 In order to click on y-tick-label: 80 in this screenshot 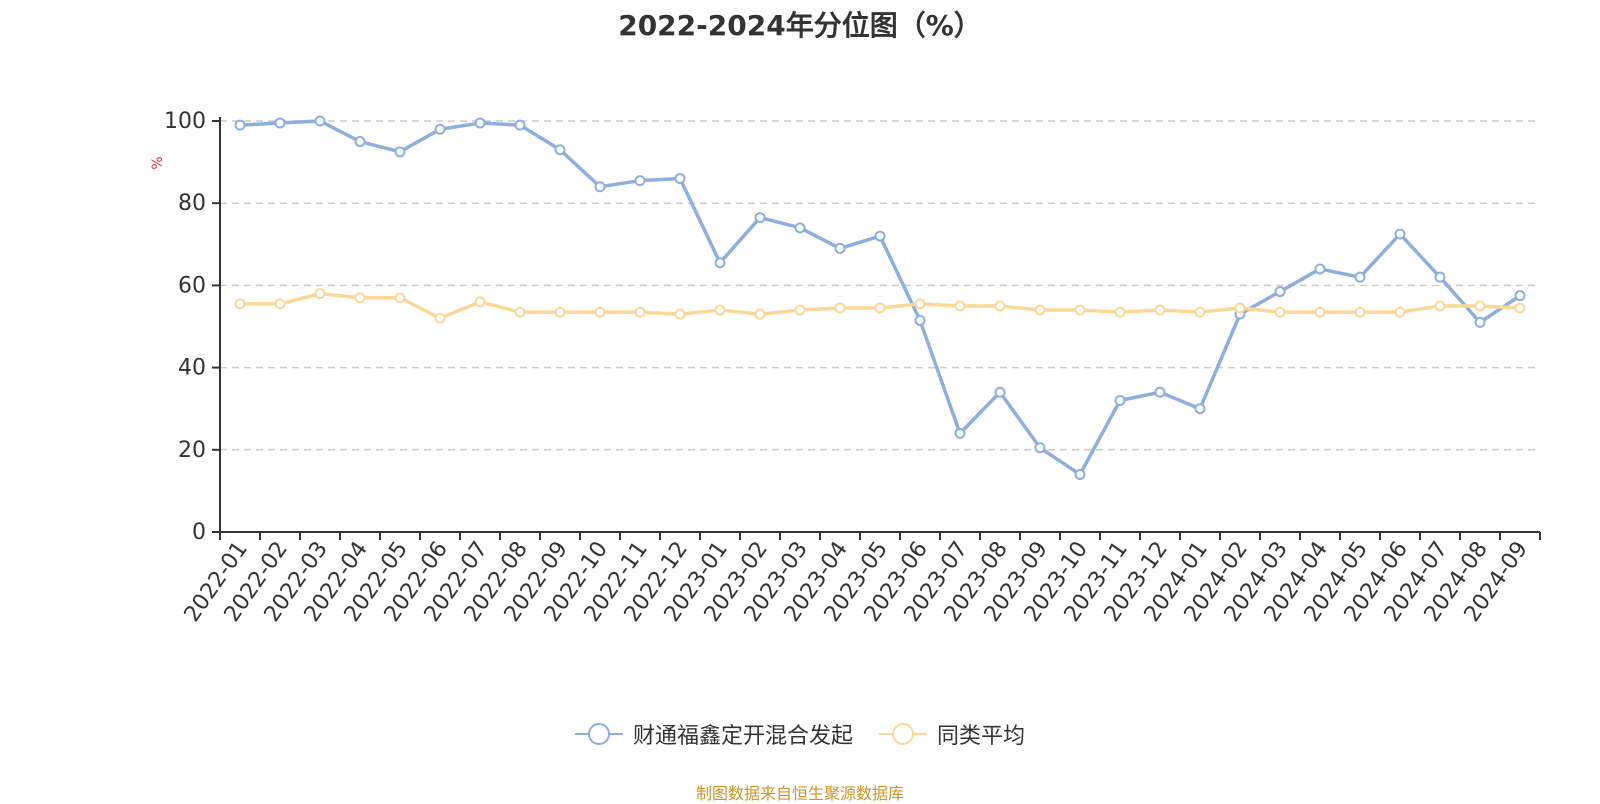, I will do `click(192, 203)`.